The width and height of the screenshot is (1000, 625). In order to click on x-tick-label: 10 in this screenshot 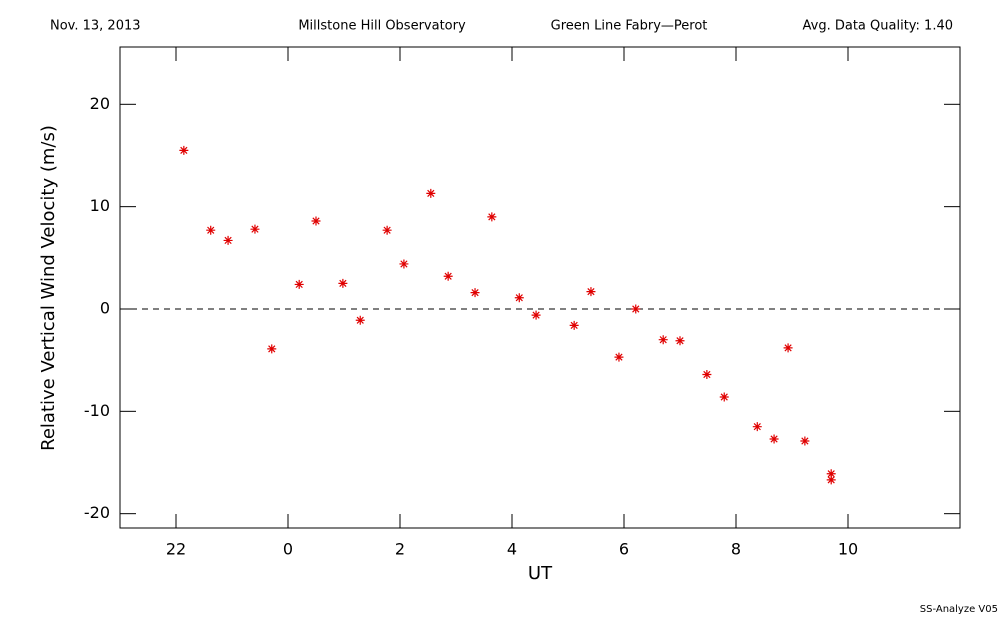, I will do `click(848, 549)`.